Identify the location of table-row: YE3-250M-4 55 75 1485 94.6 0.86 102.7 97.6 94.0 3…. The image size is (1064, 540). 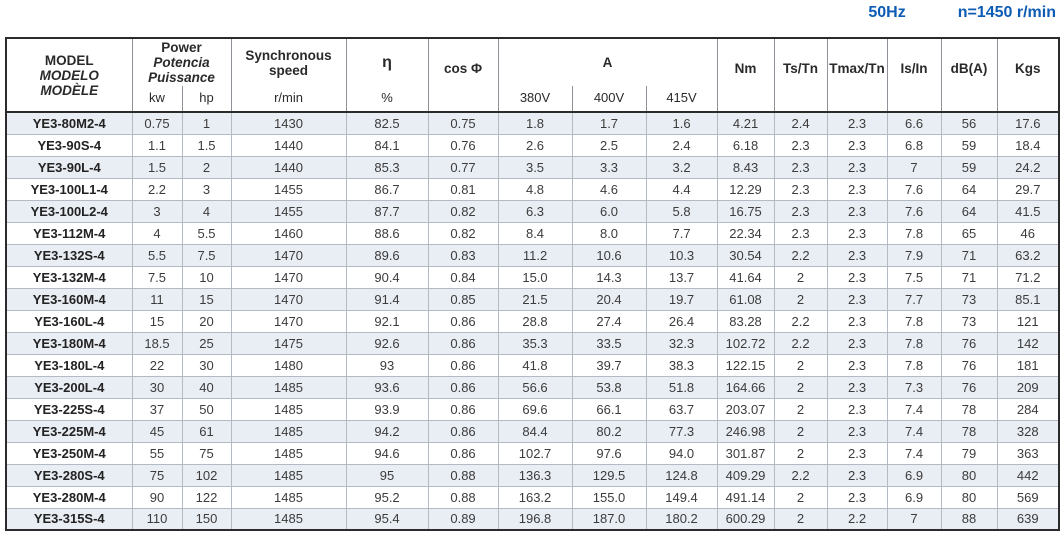
(532, 453).